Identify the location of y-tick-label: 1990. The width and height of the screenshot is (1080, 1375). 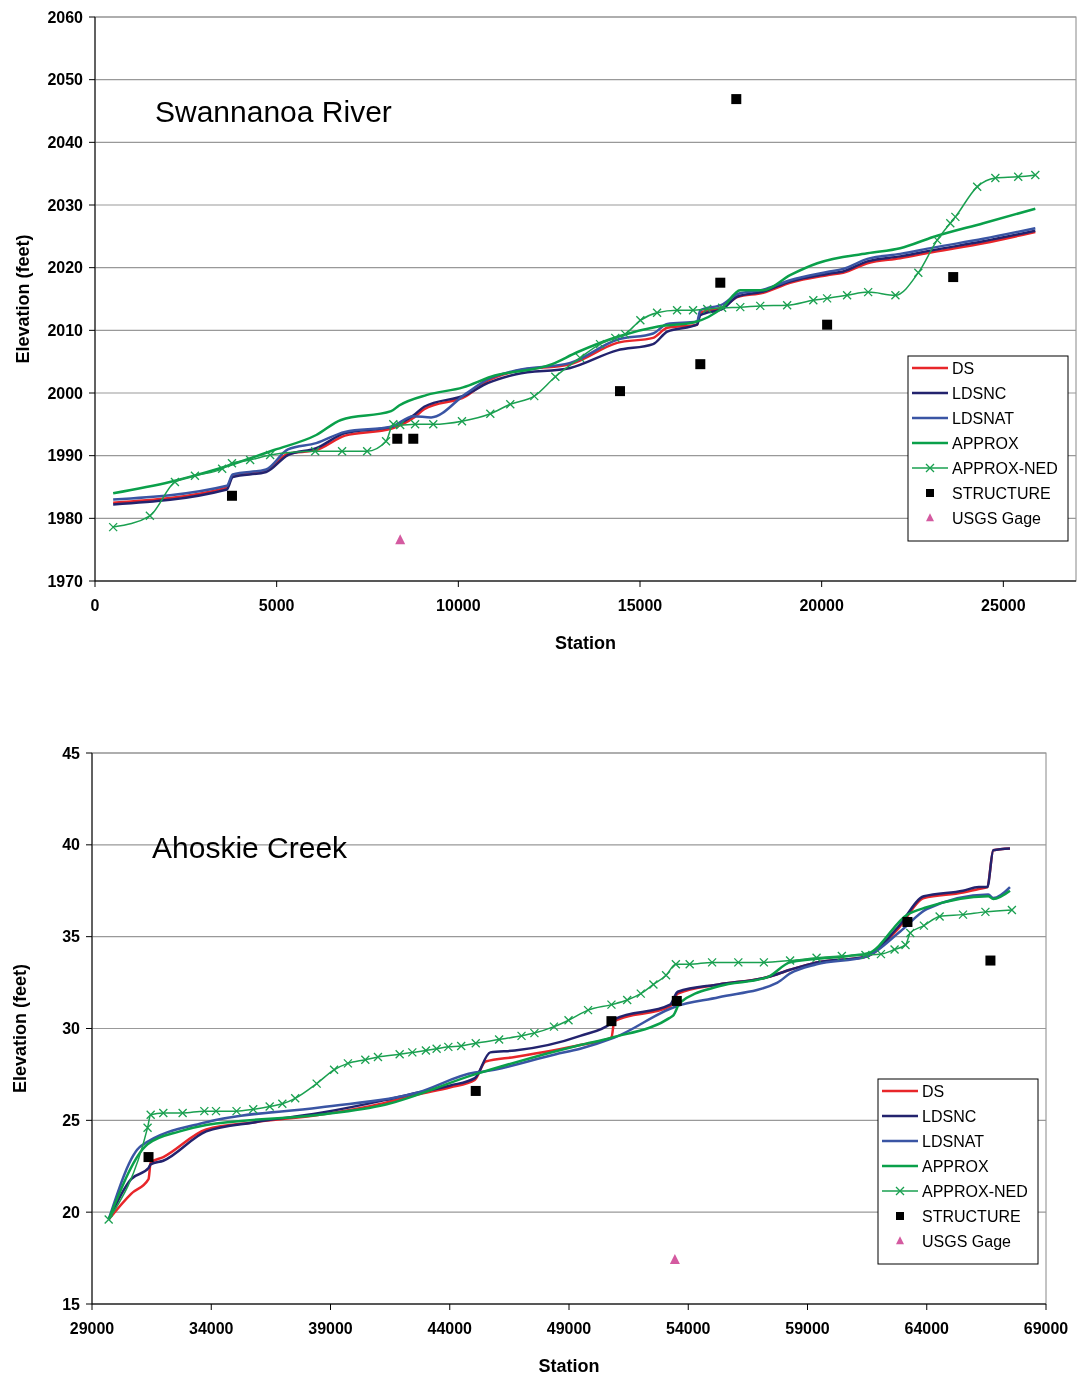
(65, 456).